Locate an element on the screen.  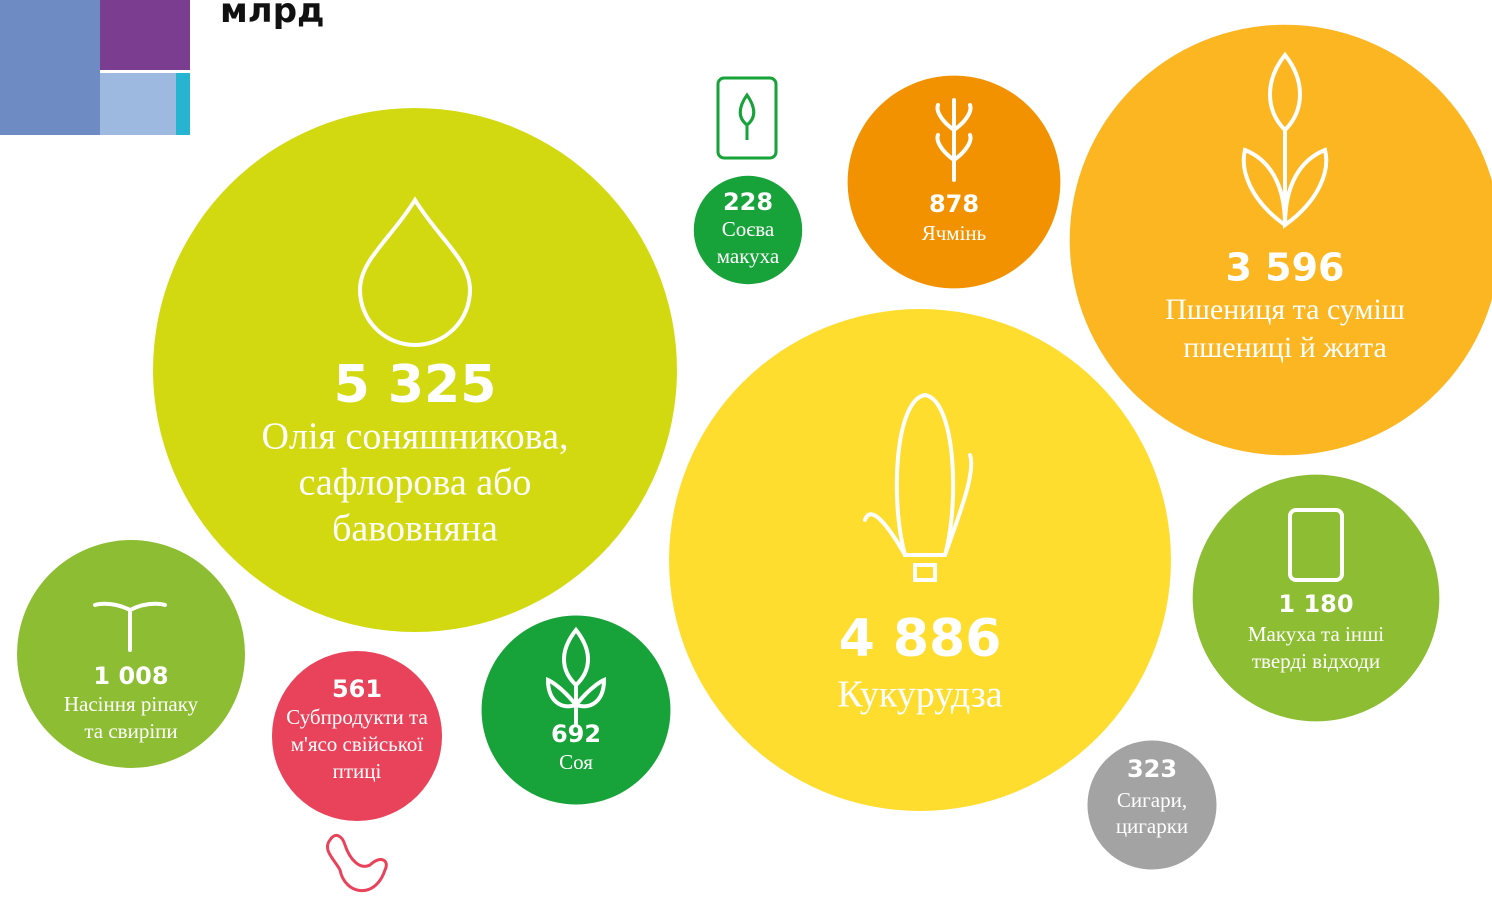
category-label: сафлорова або is located at coordinates (415, 483).